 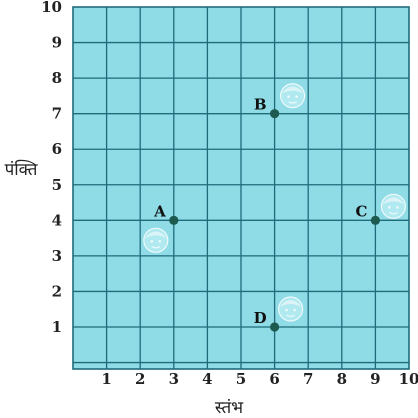 I want to click on point-c-label: C, so click(x=361, y=211).